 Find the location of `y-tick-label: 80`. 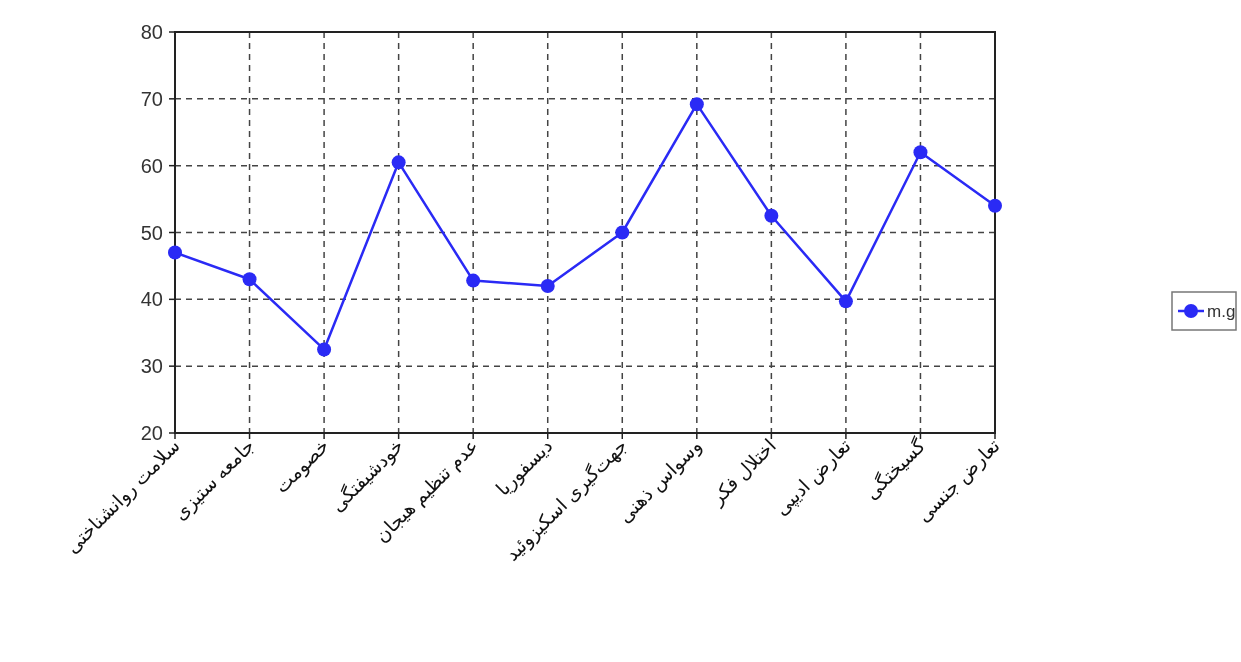

y-tick-label: 80 is located at coordinates (151, 32).